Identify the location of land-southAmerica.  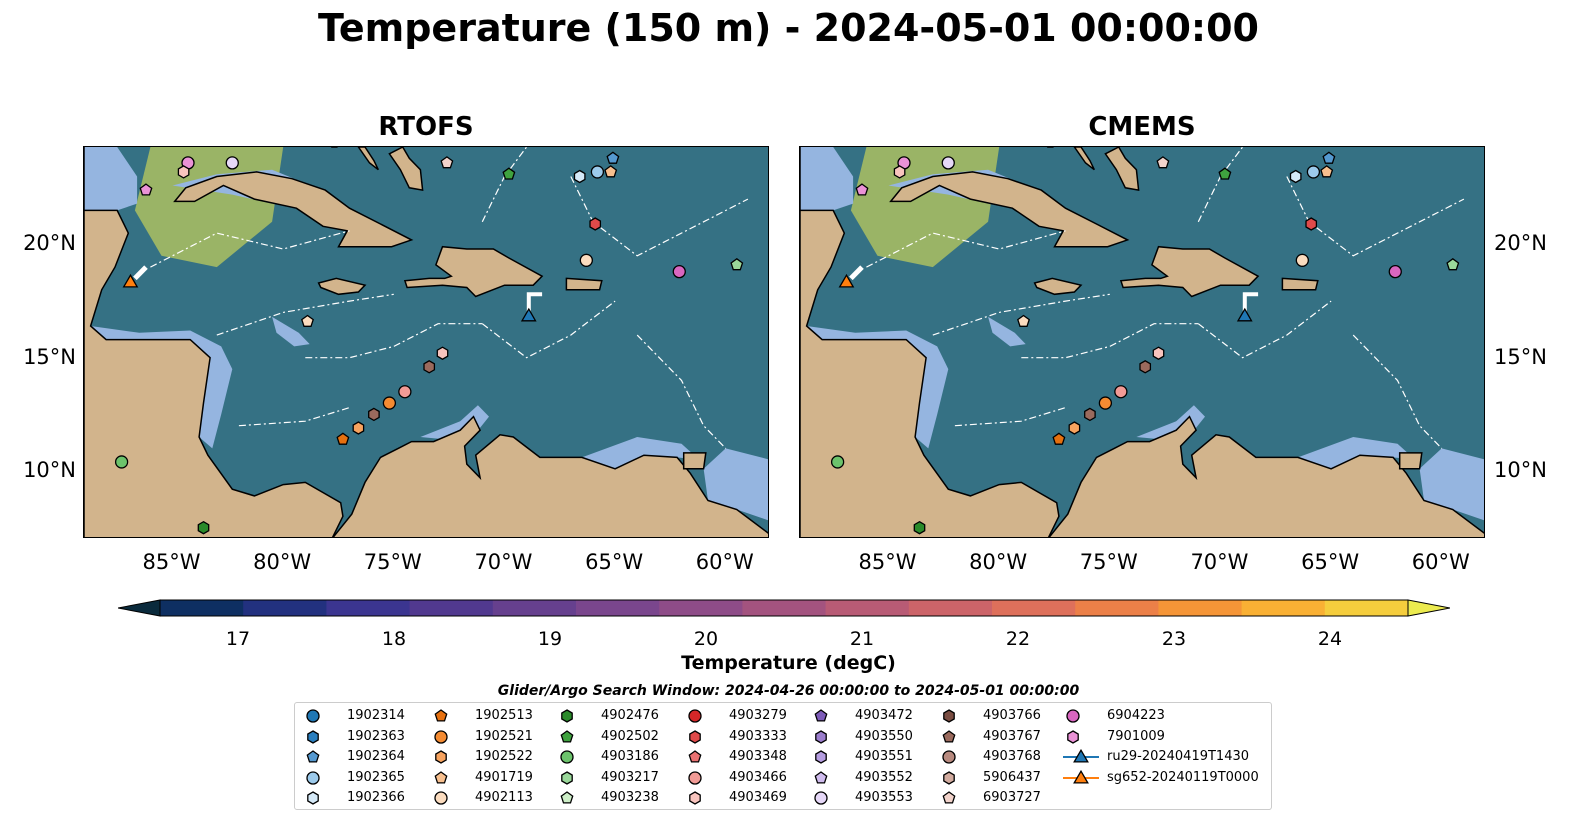
(550, 476).